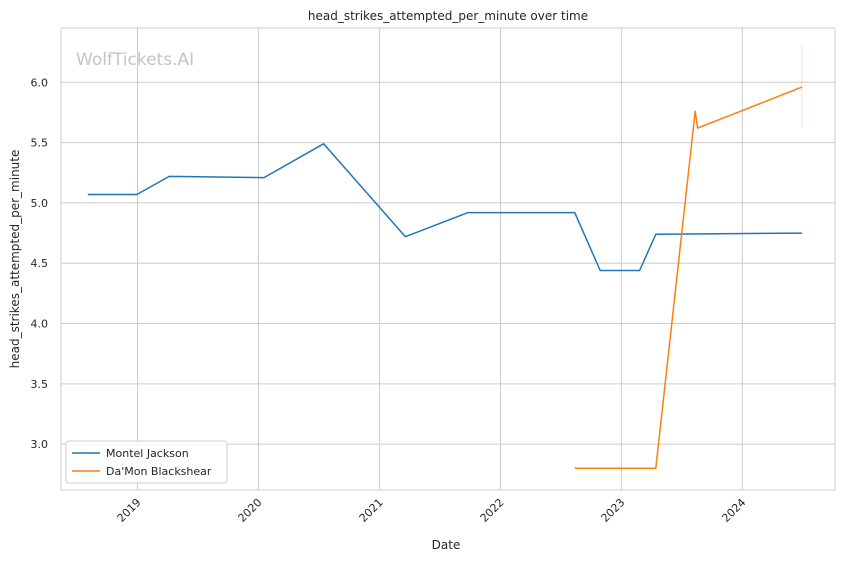 The width and height of the screenshot is (844, 561). I want to click on y-tick-label: 4.5, so click(40, 263).